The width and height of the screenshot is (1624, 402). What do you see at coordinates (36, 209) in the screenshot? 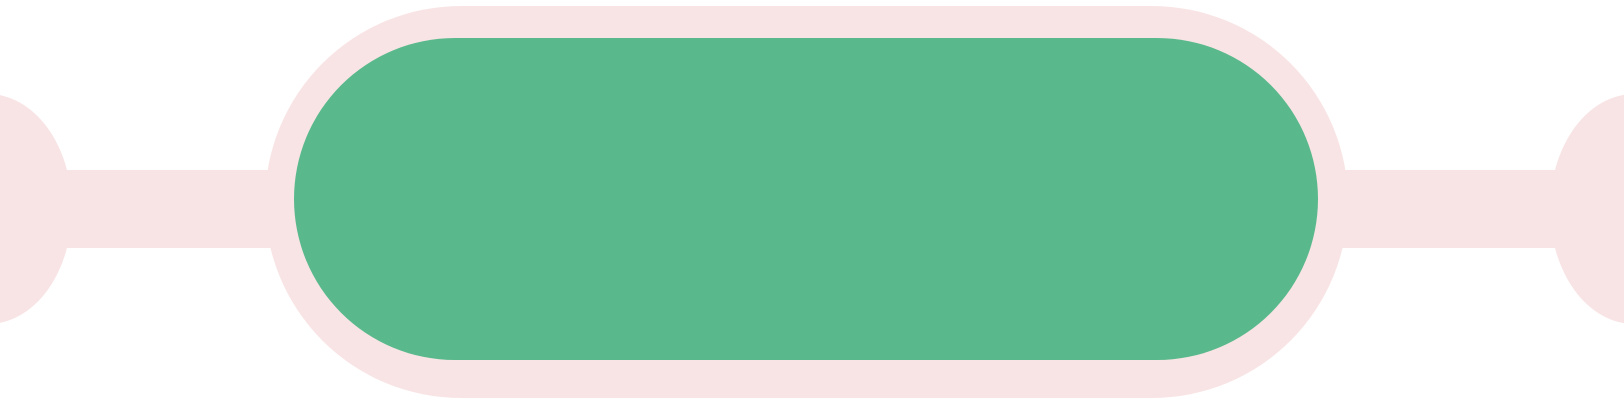
I see `left-knob` at bounding box center [36, 209].